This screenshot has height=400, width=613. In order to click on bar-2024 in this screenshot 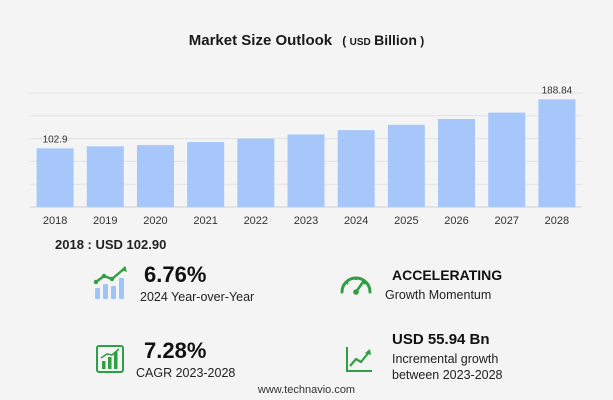, I will do `click(356, 168)`.